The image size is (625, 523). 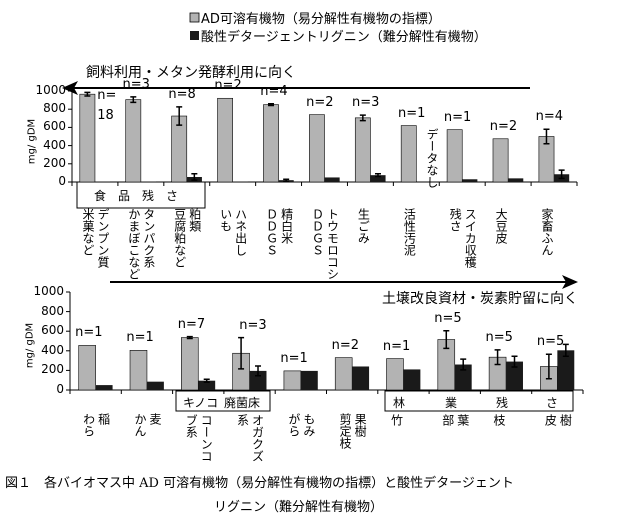 What do you see at coordinates (547, 232) in the screenshot?
I see `category-label: 家畜ふん` at bounding box center [547, 232].